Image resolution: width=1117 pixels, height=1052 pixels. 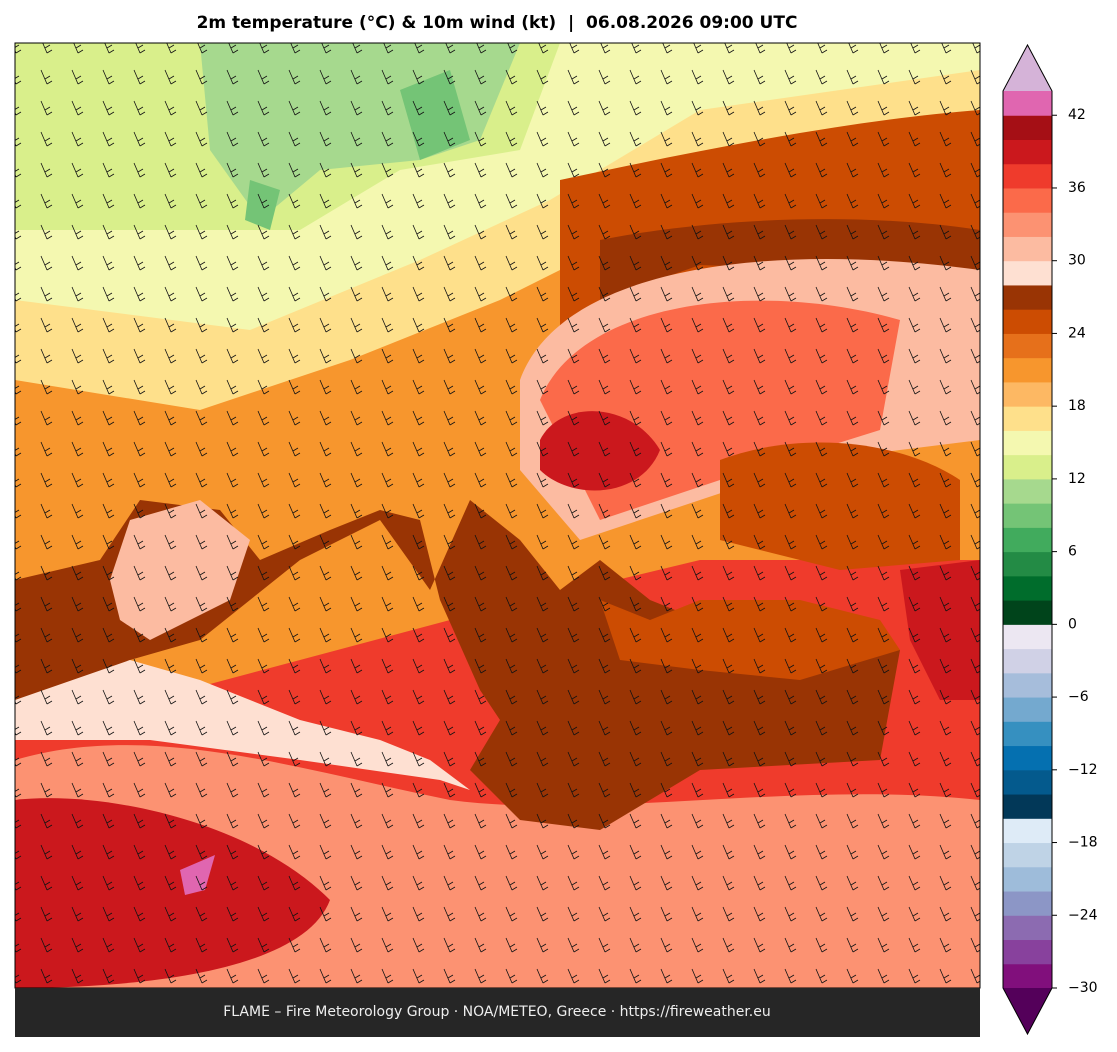 I want to click on colorbar-tick-label: −6, so click(x=1078, y=697).